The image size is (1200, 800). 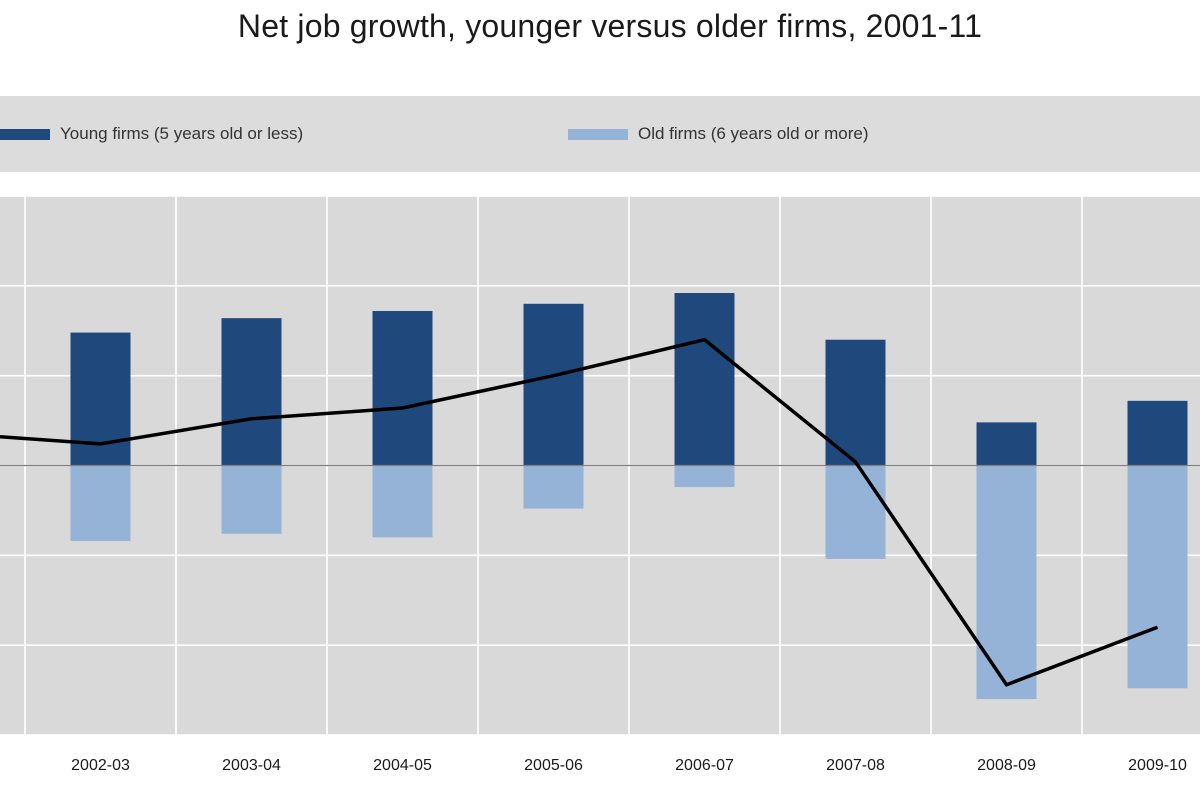 What do you see at coordinates (182, 133) in the screenshot?
I see `legend-label-young-firms: Young firms (5 years old or less)` at bounding box center [182, 133].